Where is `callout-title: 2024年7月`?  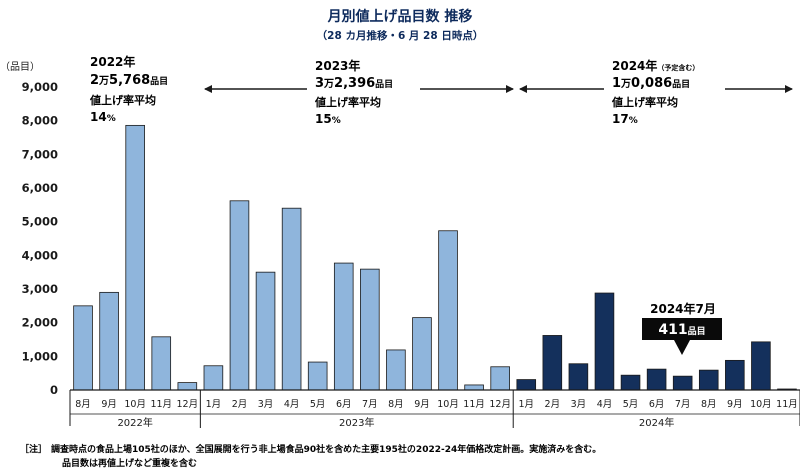 callout-title: 2024年7月 is located at coordinates (683, 308).